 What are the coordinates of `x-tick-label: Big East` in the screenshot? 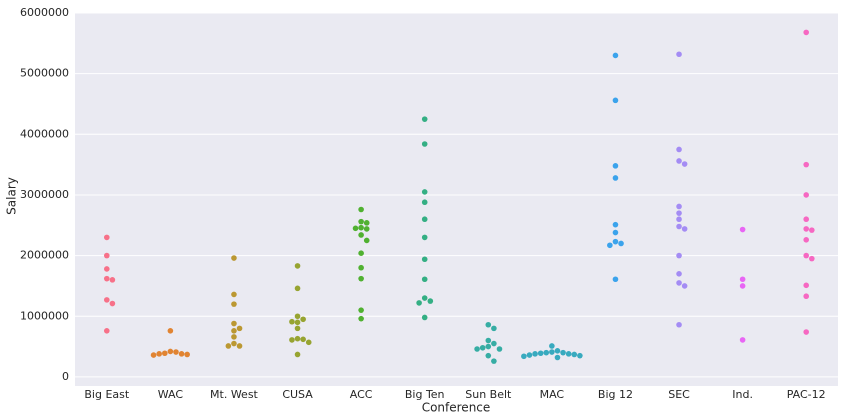 It's located at (107, 394).